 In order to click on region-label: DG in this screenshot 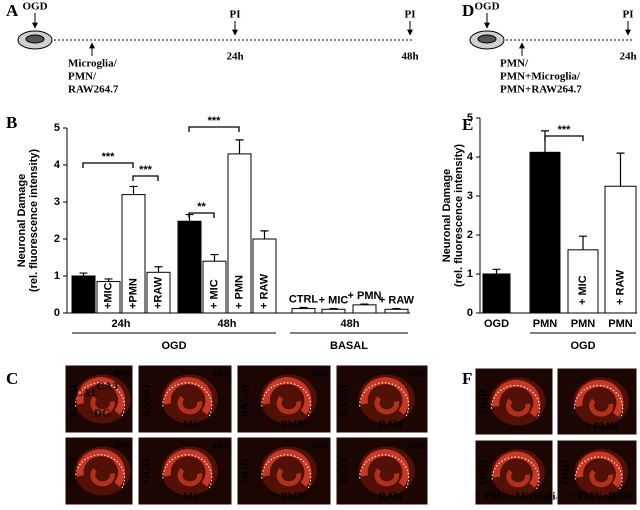, I will do `click(102, 413)`.